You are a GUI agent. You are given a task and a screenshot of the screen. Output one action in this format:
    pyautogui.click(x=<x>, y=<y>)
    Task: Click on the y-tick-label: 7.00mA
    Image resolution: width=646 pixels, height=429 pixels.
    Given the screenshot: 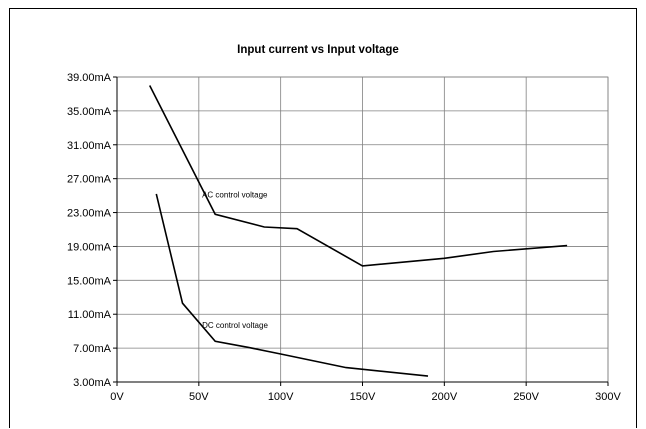 What is the action you would take?
    pyautogui.click(x=92, y=349)
    